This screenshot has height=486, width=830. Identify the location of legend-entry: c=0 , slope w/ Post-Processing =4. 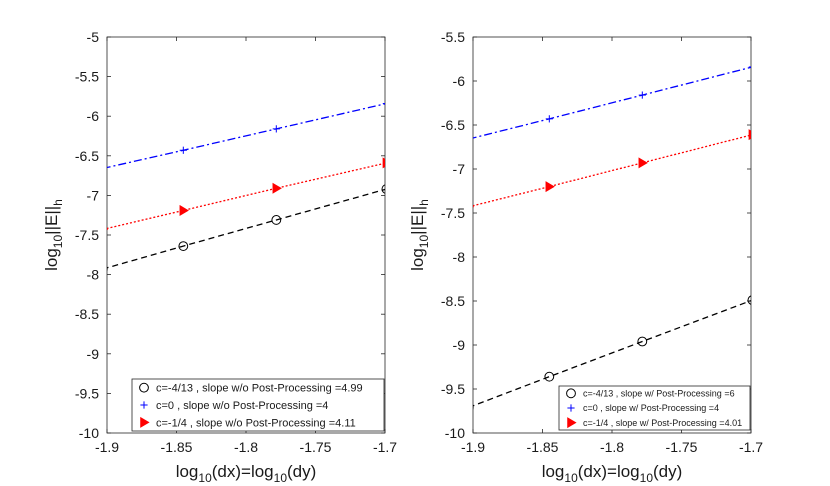
(651, 408).